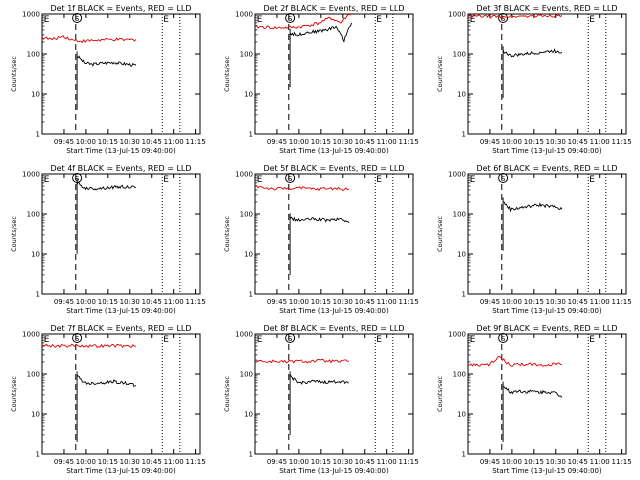  I want to click on panel-title: Det 6f BLACK = Events, RED = LLD, so click(546, 168).